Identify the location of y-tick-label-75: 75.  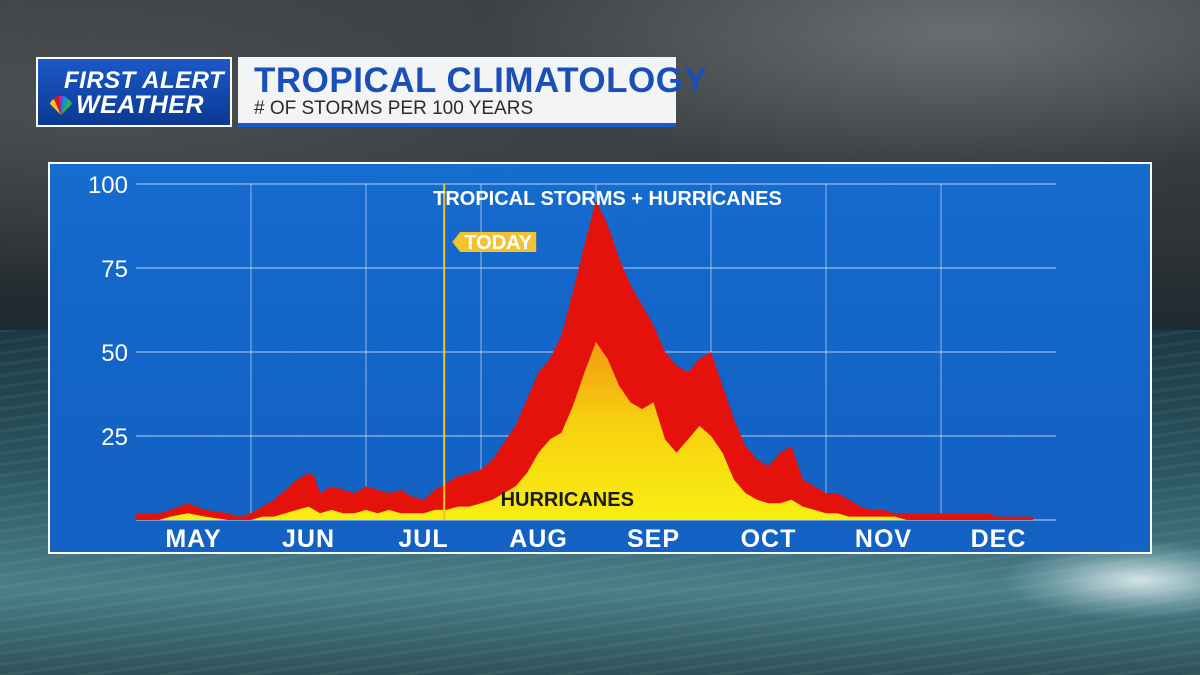
(114, 269).